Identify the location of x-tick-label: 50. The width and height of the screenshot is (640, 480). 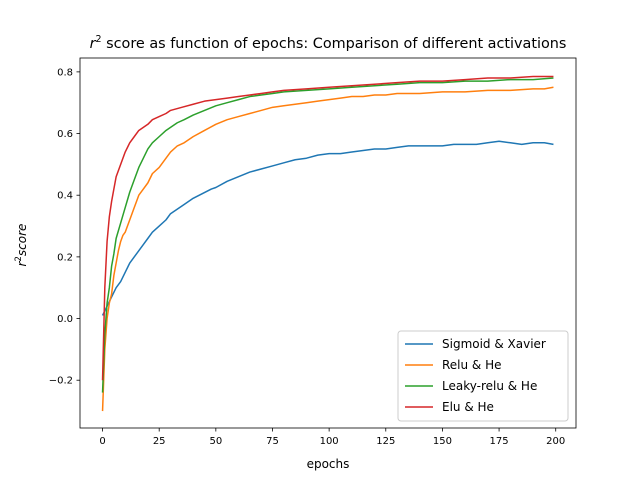
(215, 441).